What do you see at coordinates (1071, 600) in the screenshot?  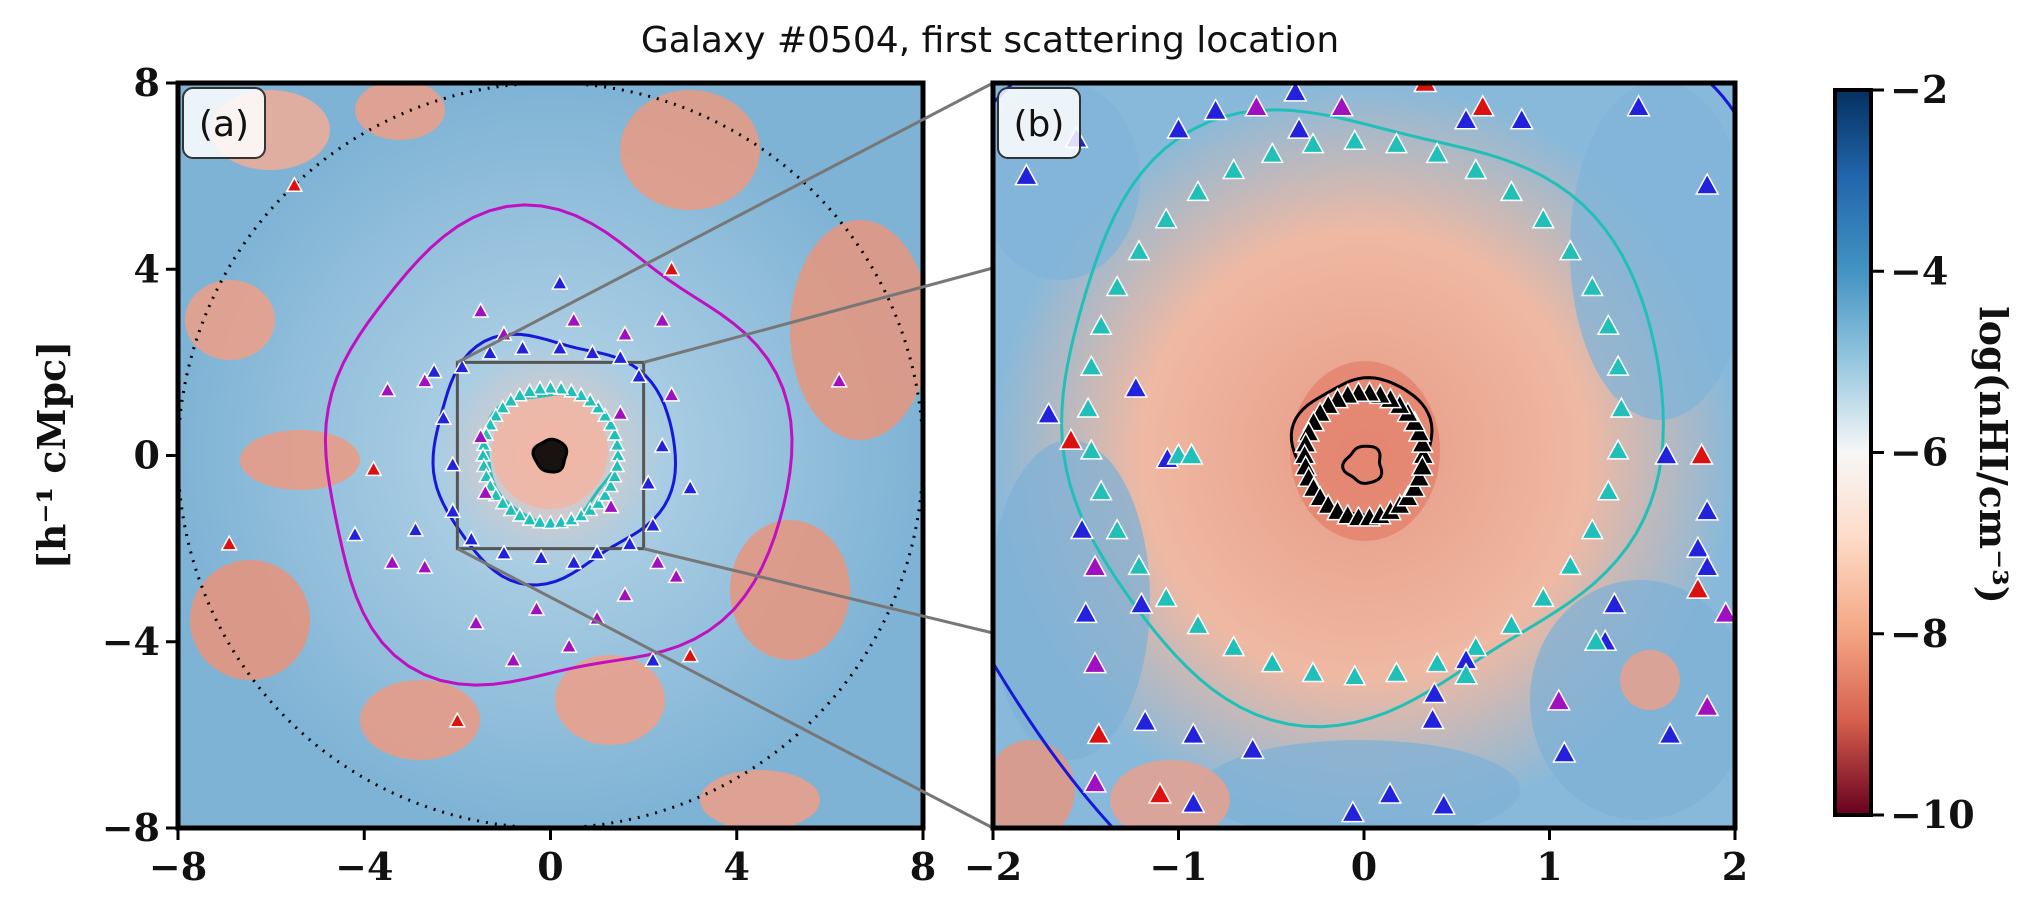 I see `neutral-patch` at bounding box center [1071, 600].